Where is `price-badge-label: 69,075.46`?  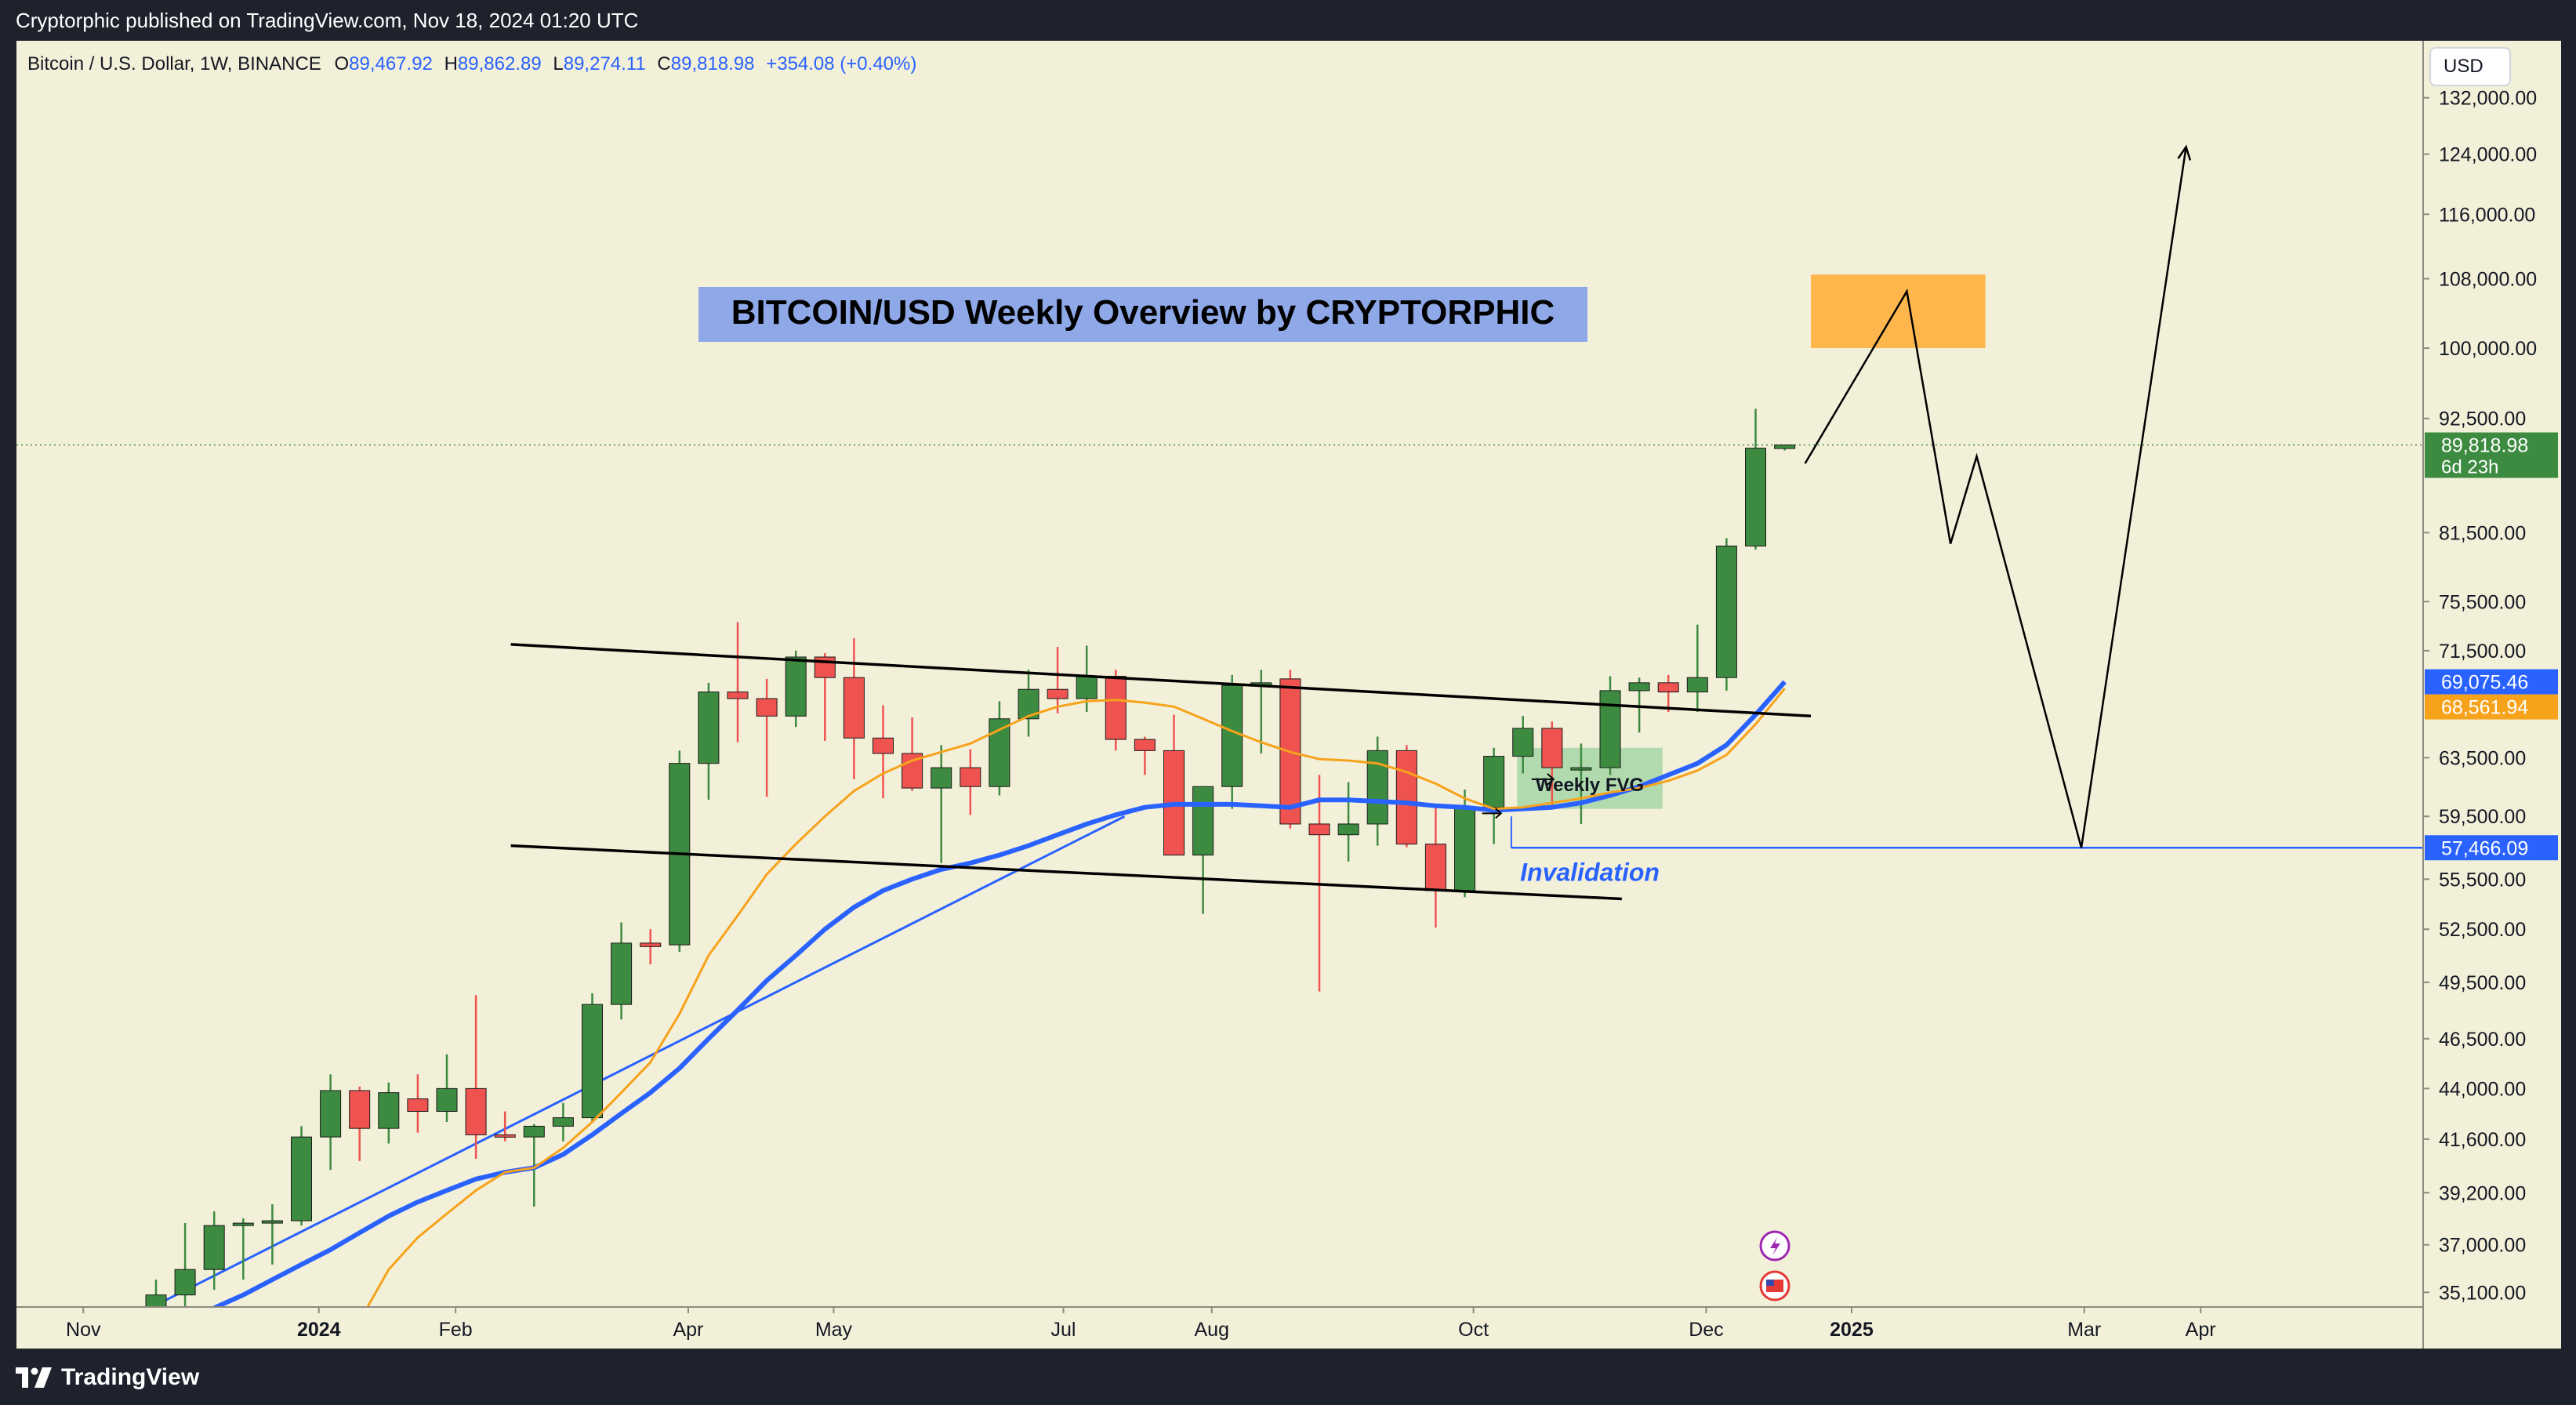 price-badge-label: 69,075.46 is located at coordinates (2484, 683).